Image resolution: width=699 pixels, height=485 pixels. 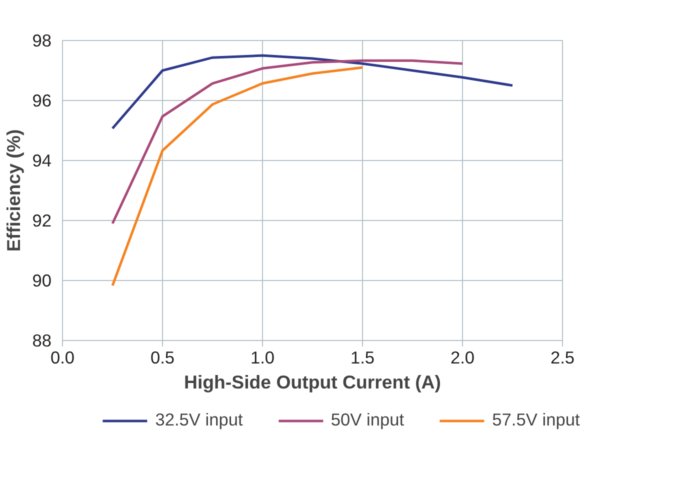 I want to click on legend-label: 50V input, so click(x=367, y=420).